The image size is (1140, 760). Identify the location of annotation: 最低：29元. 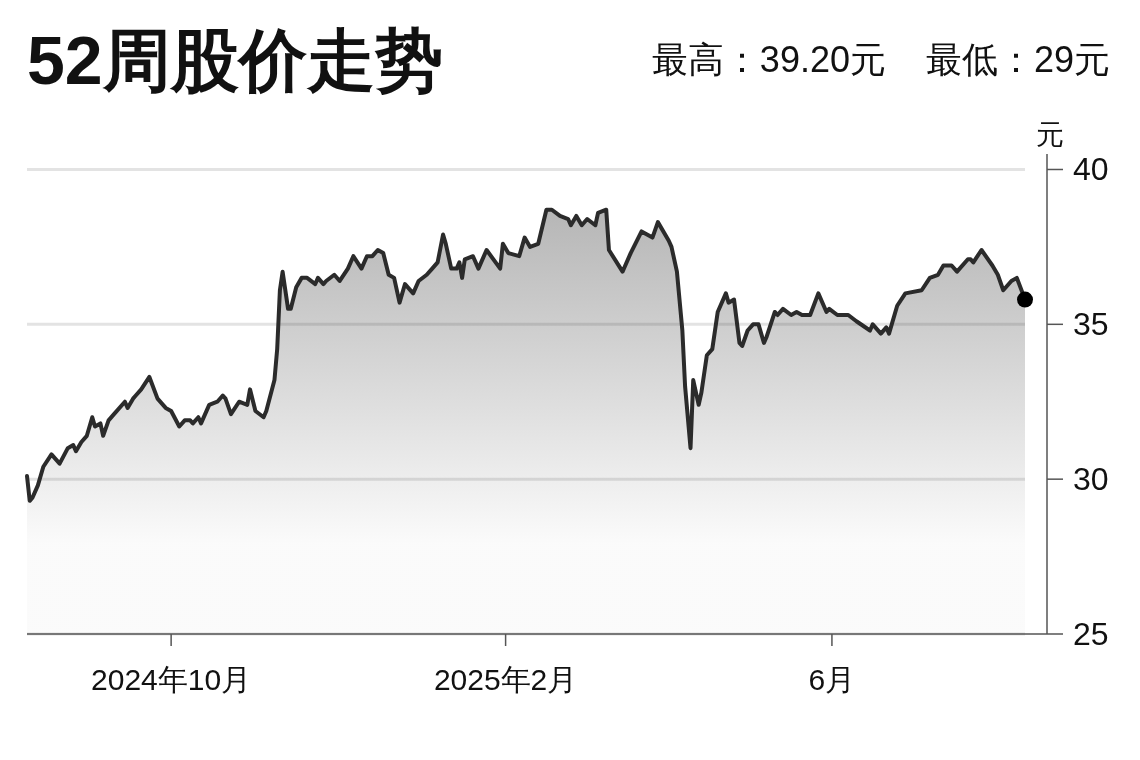
(1017, 59).